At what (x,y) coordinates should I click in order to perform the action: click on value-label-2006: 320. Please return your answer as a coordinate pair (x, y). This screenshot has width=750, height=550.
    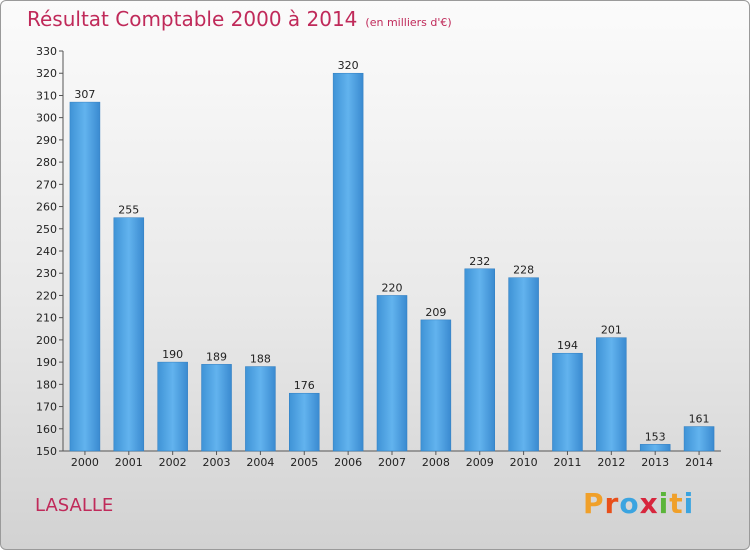
    Looking at the image, I should click on (348, 65).